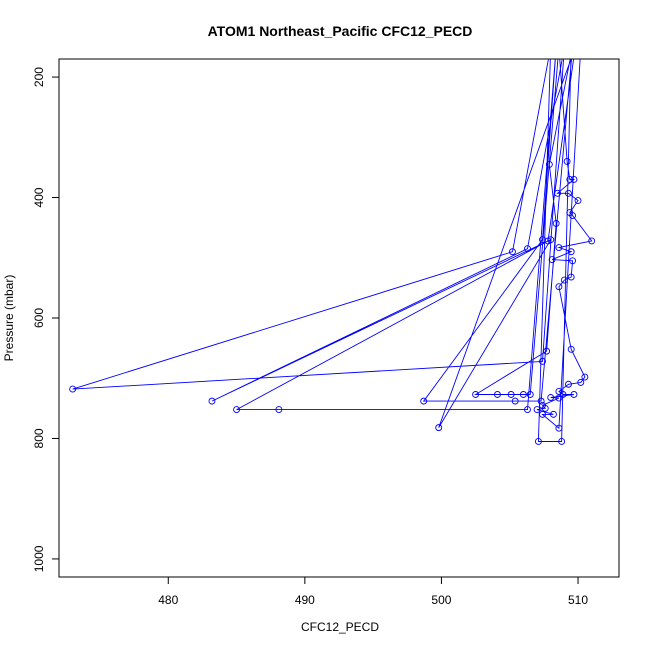 Image resolution: width=650 pixels, height=650 pixels. Describe the element at coordinates (39, 77) in the screenshot. I see `y-tick-label: 200` at that location.